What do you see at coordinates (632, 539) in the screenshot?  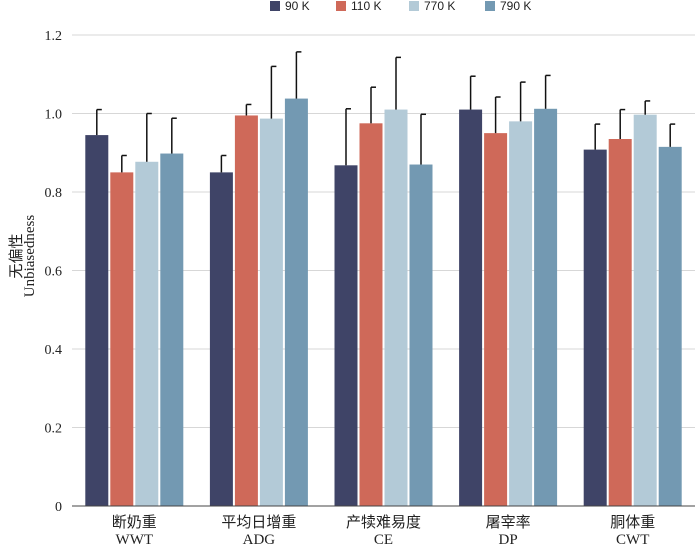 I see `x-category-label-en: CWT` at bounding box center [632, 539].